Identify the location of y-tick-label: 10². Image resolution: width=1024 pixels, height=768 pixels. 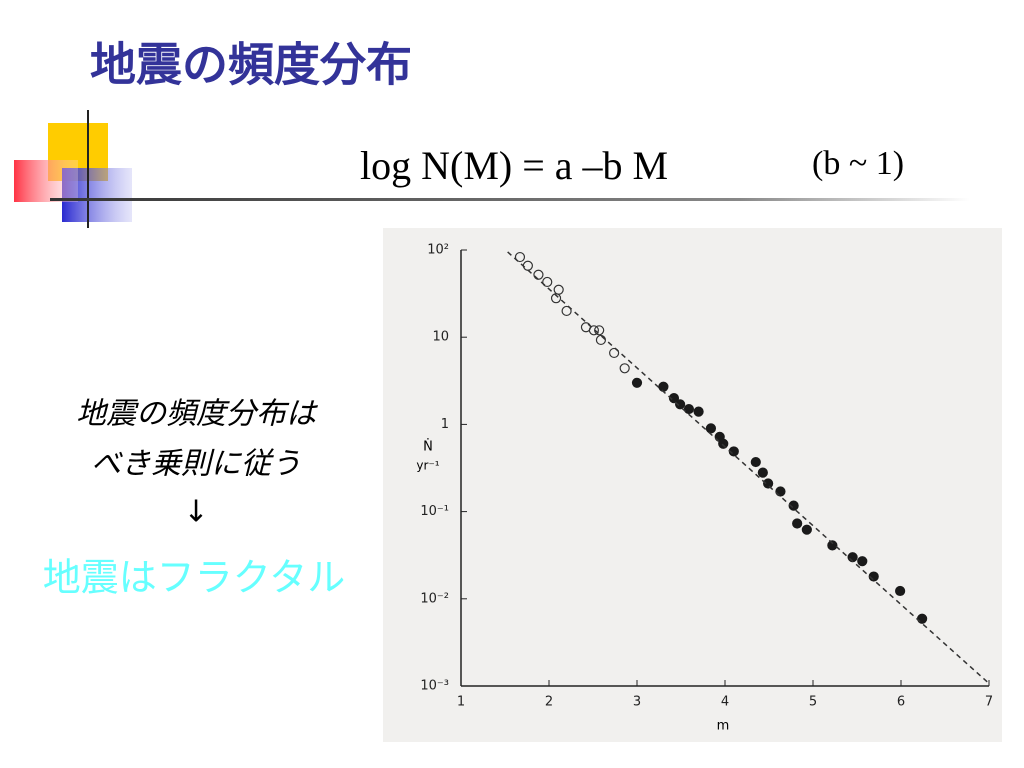
(438, 250).